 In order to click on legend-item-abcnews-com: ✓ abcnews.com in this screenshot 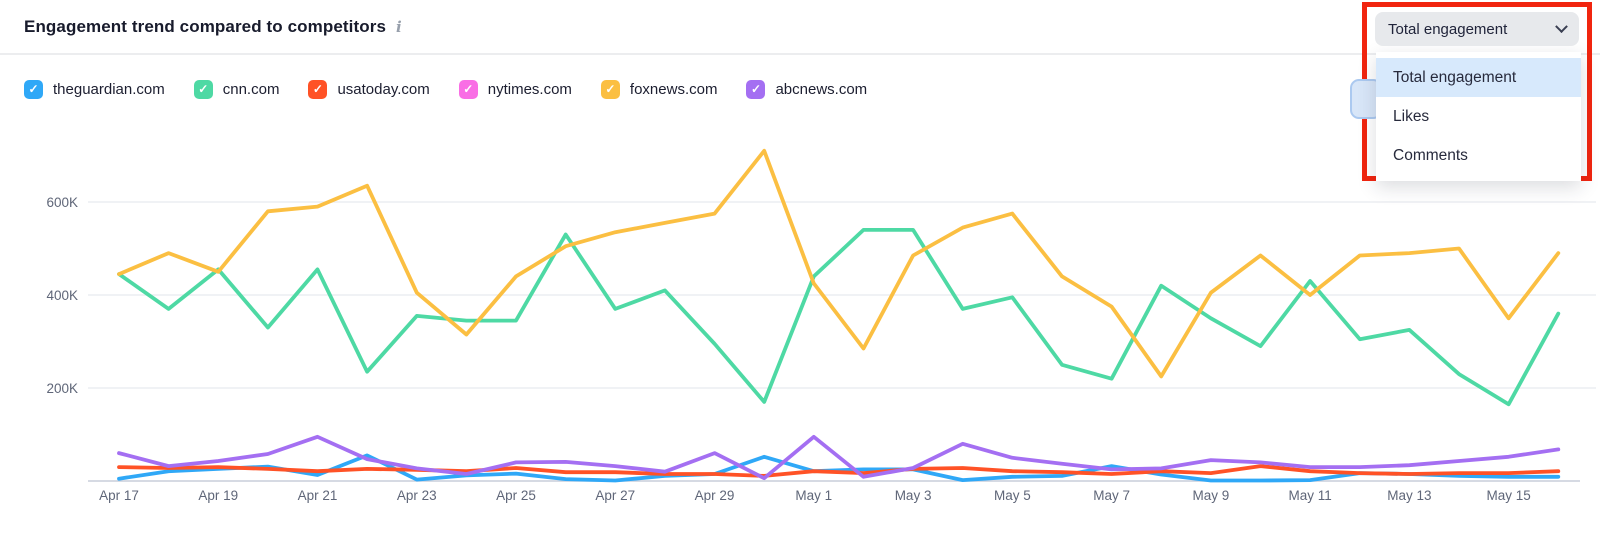, I will do `click(807, 89)`.